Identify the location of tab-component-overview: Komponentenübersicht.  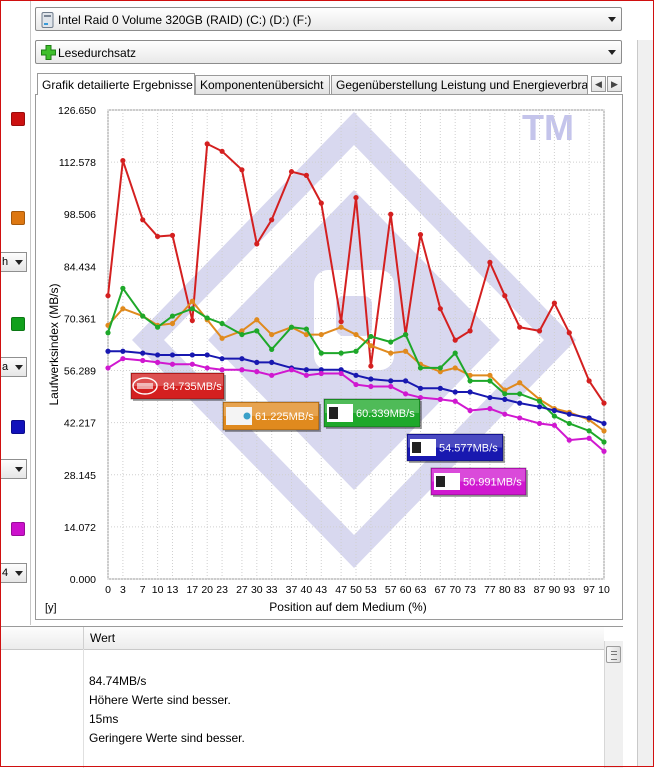
(262, 84).